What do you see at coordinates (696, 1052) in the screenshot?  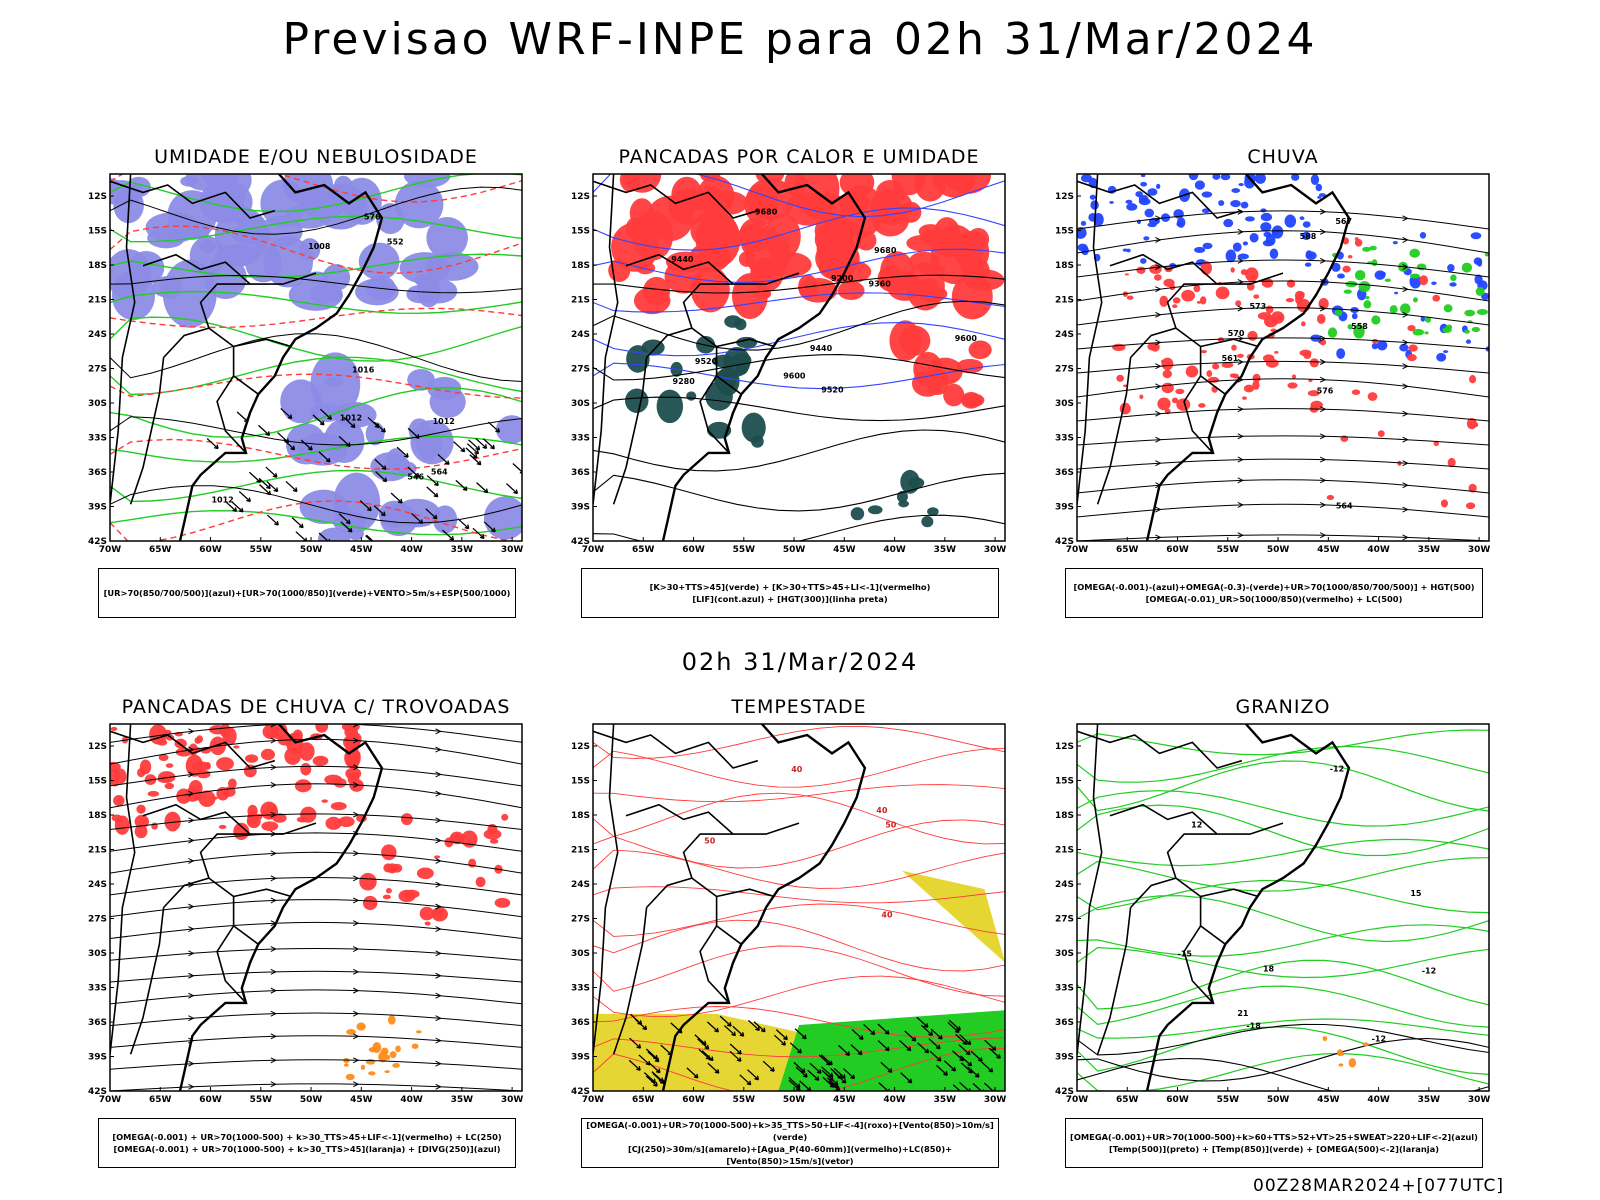 I see `jet-yellow` at bounding box center [696, 1052].